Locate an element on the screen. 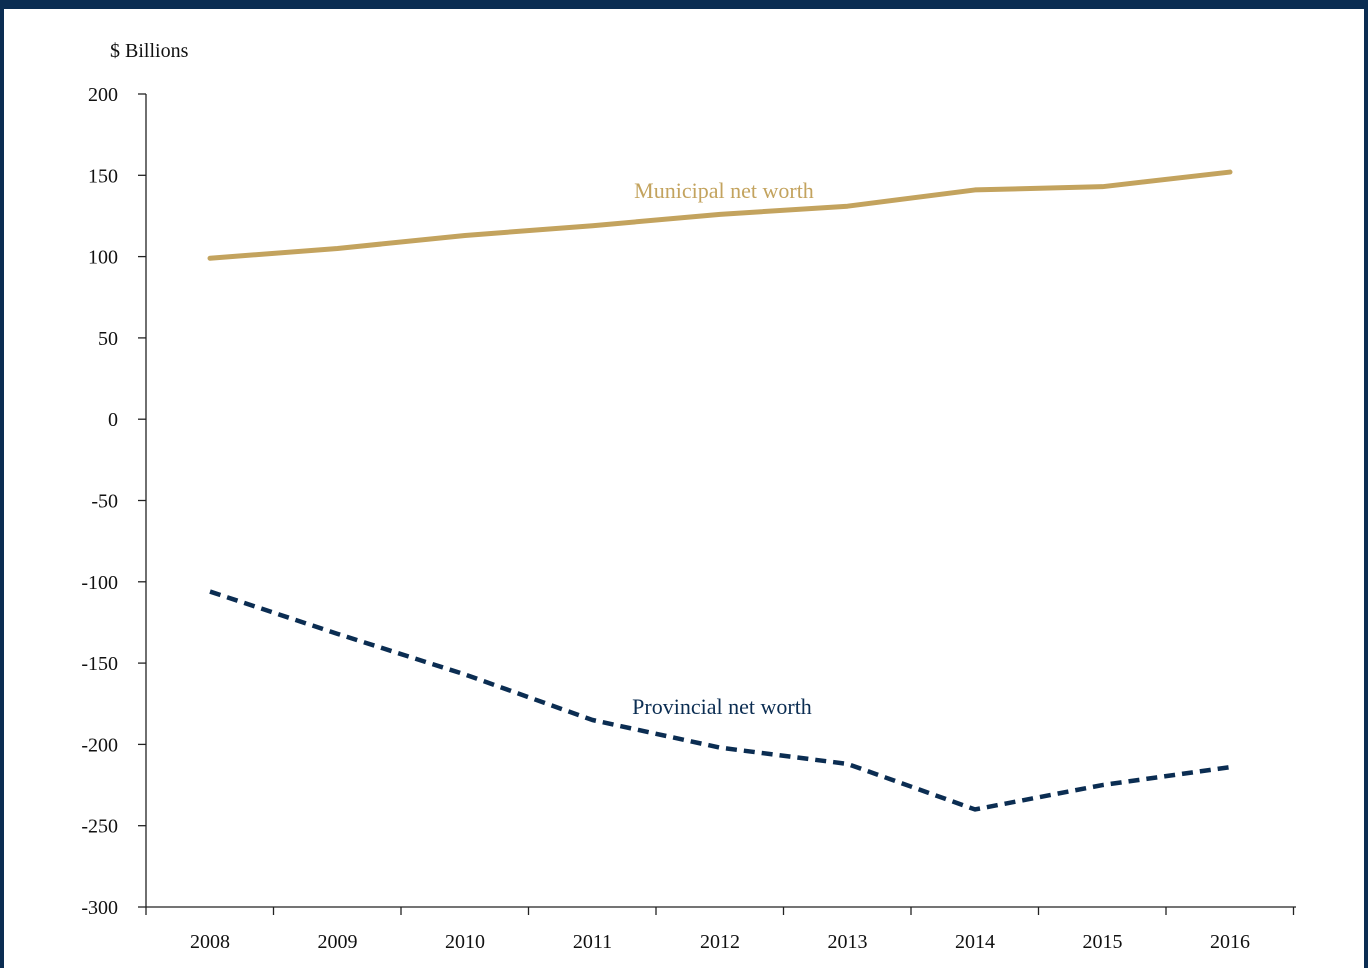 The image size is (1368, 968). x-tick-label: 2008 is located at coordinates (210, 942).